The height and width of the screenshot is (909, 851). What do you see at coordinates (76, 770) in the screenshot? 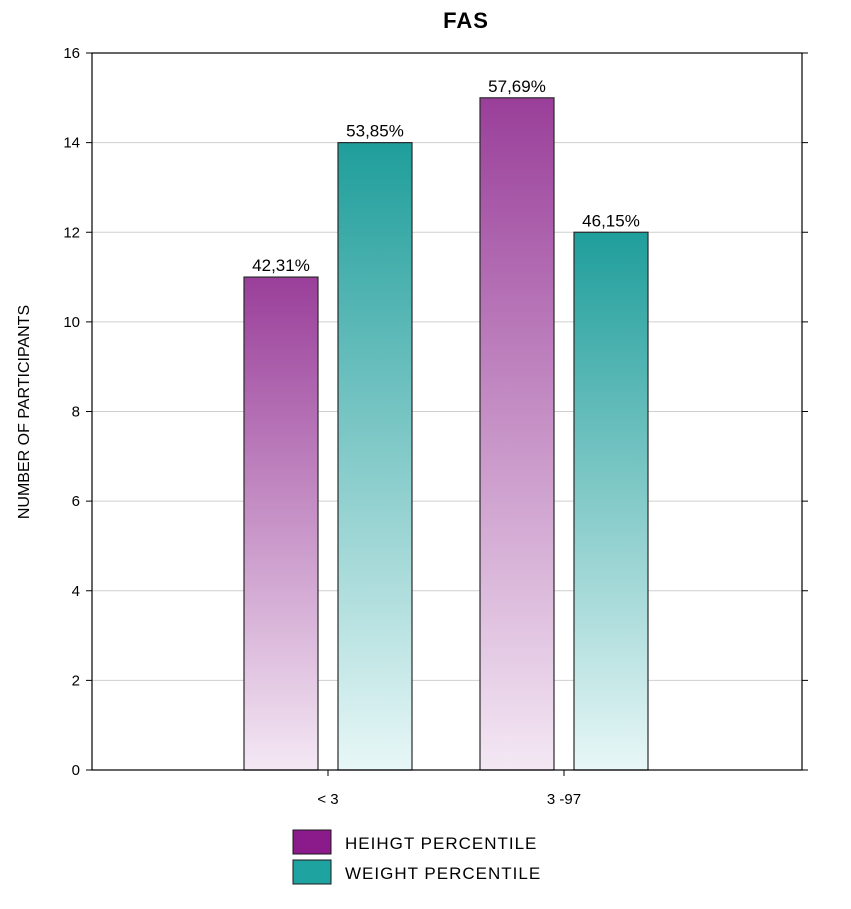
I see `y-tick-label: 0` at bounding box center [76, 770].